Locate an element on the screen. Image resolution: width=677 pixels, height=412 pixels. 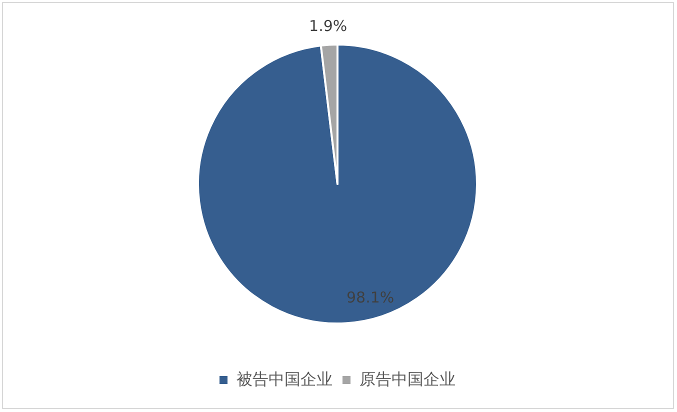
data-label: 1.9% is located at coordinates (328, 25).